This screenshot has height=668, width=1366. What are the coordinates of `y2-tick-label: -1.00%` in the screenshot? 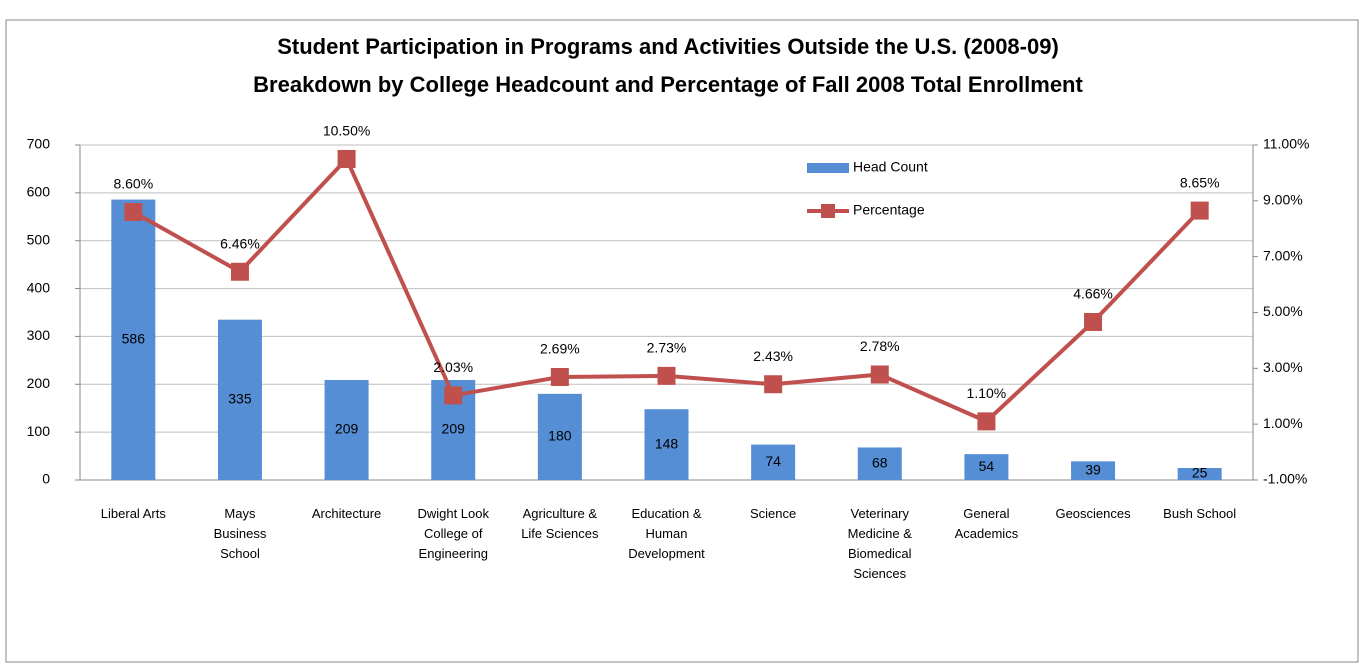 It's located at (1285, 479).